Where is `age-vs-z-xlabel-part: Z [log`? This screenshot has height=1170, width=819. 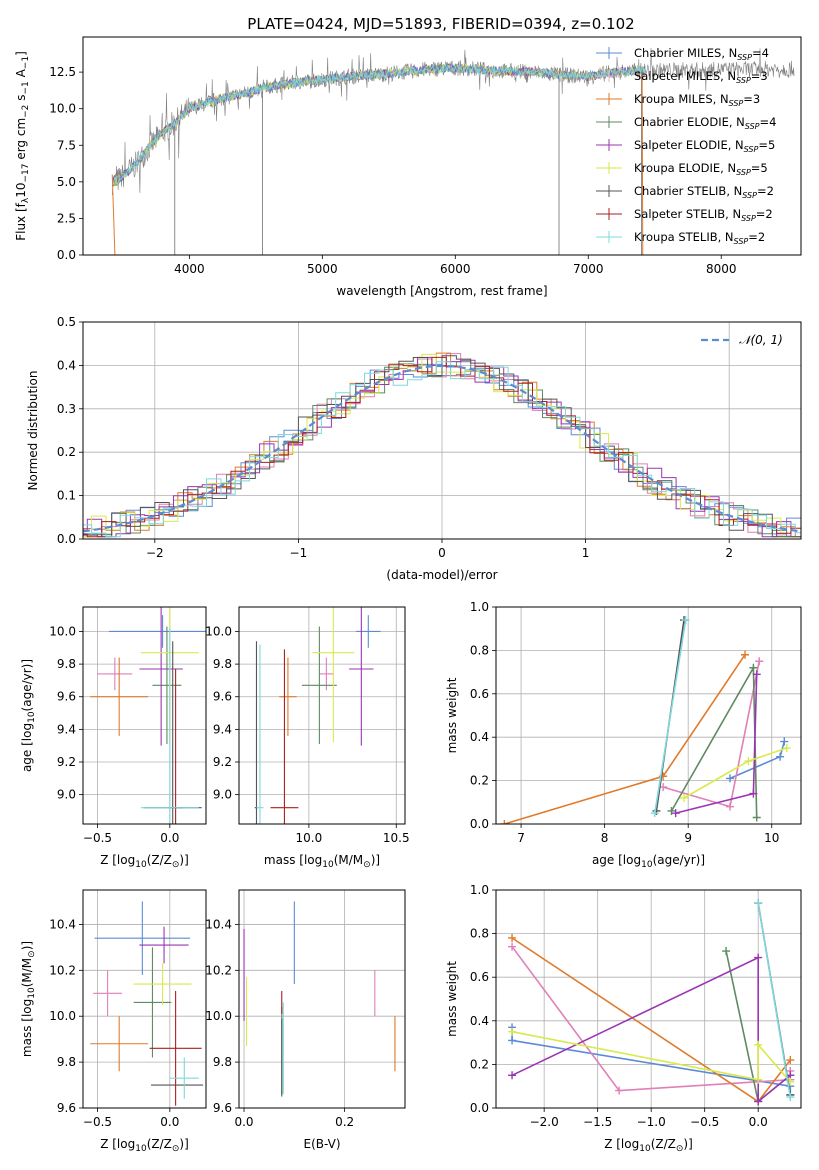 age-vs-z-xlabel-part: Z [log is located at coordinates (117, 860).